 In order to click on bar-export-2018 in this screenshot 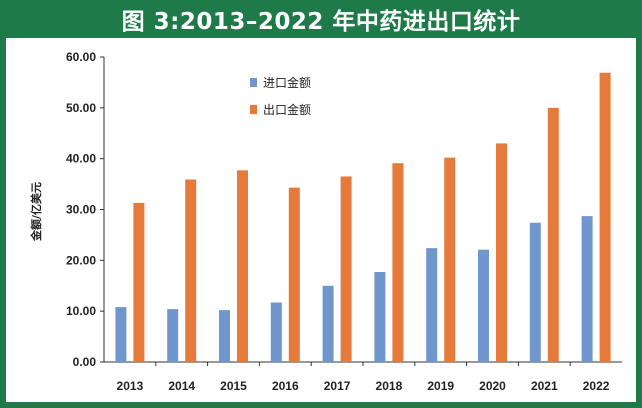, I will do `click(398, 262)`.